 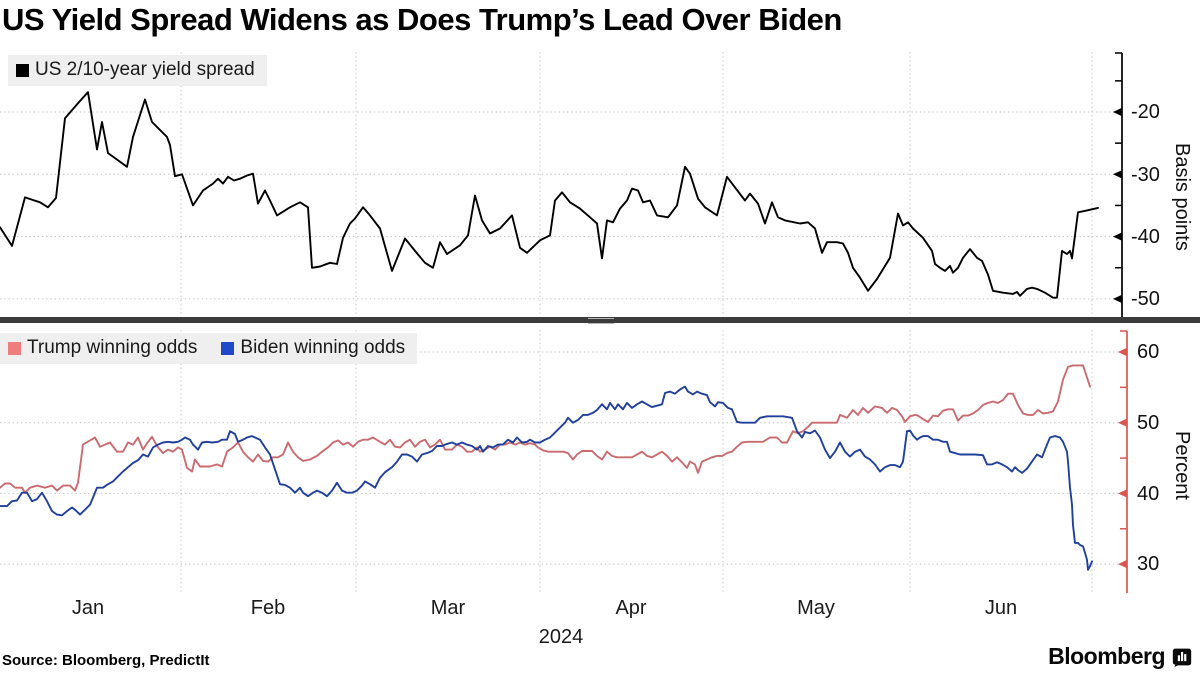 What do you see at coordinates (1001, 608) in the screenshot?
I see `x-tick-jun: Jun` at bounding box center [1001, 608].